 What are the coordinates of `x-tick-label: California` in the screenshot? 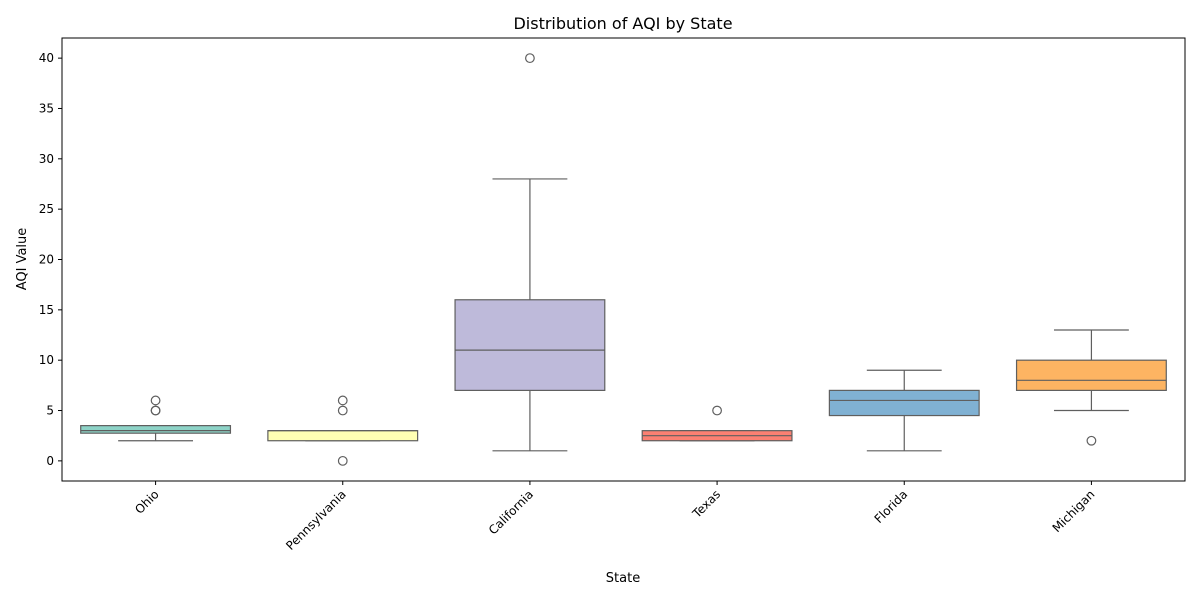 It's located at (511, 512).